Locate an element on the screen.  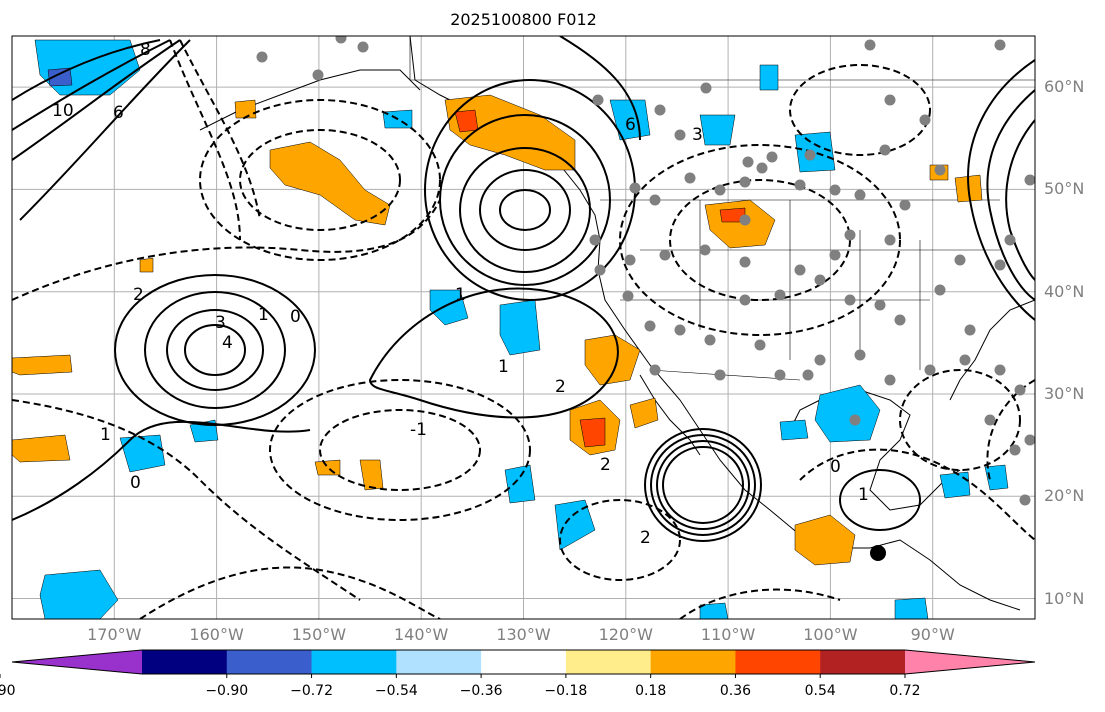
contour-value-label: 4 is located at coordinates (227, 343).